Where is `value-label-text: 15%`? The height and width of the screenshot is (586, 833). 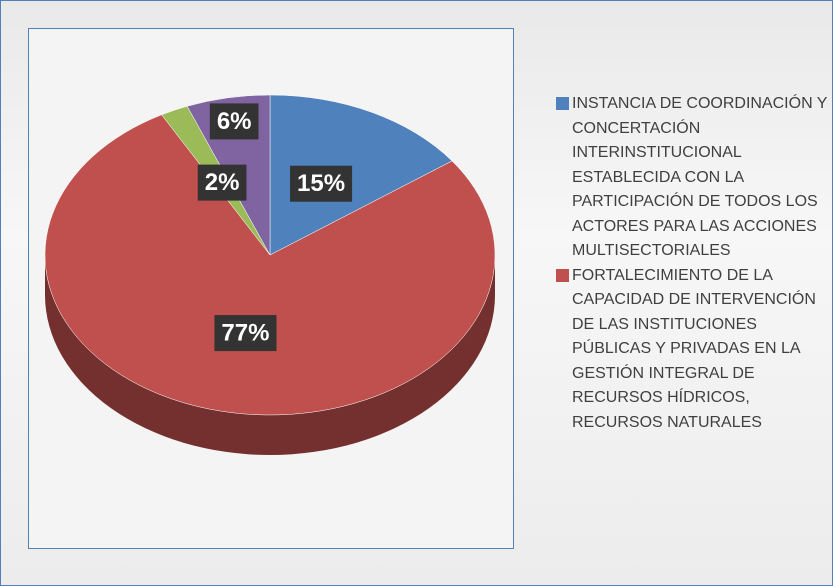 value-label-text: 15% is located at coordinates (321, 183).